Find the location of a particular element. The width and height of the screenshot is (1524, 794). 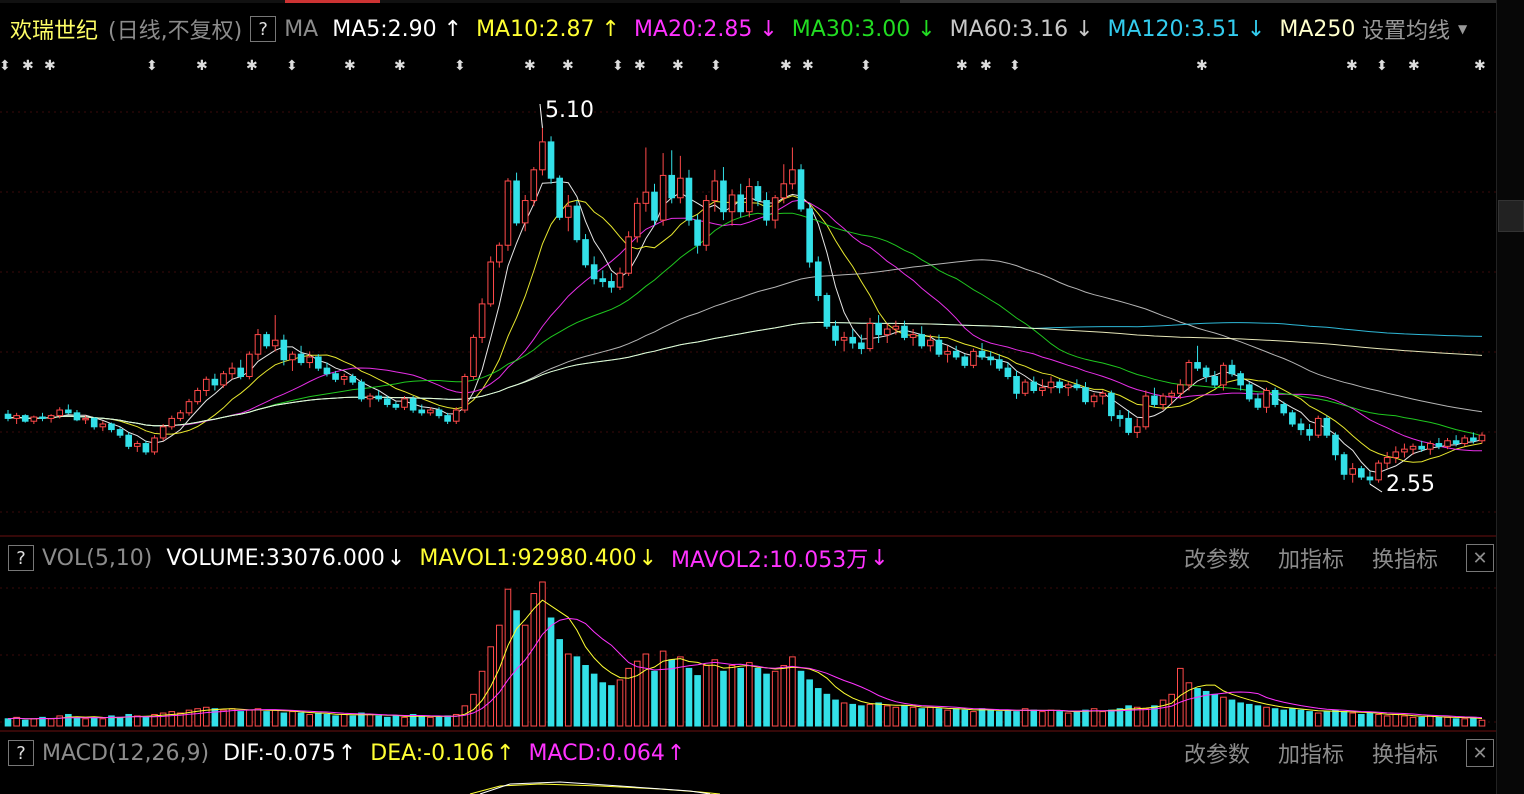

scrollbar-thumb is located at coordinates (1511, 216).